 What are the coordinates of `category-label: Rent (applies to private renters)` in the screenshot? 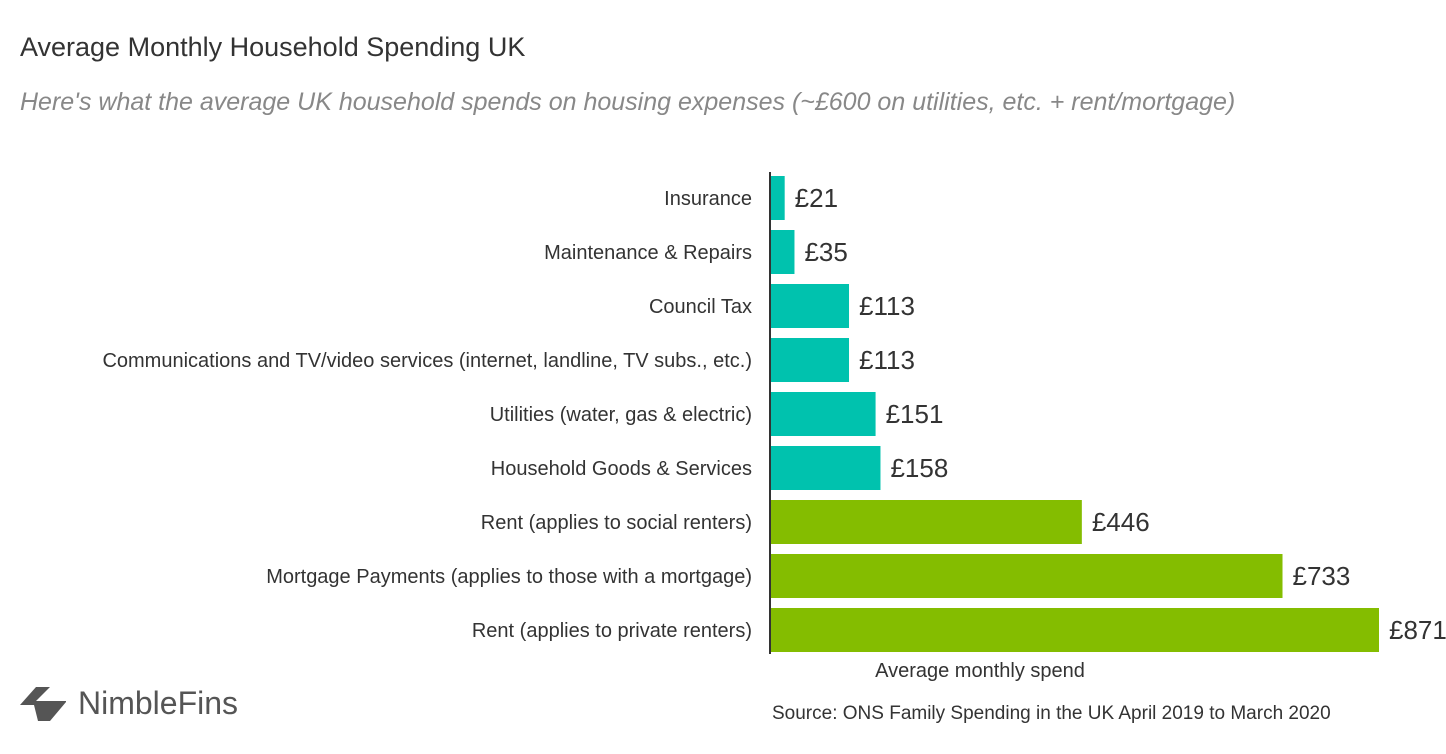 It's located at (612, 631).